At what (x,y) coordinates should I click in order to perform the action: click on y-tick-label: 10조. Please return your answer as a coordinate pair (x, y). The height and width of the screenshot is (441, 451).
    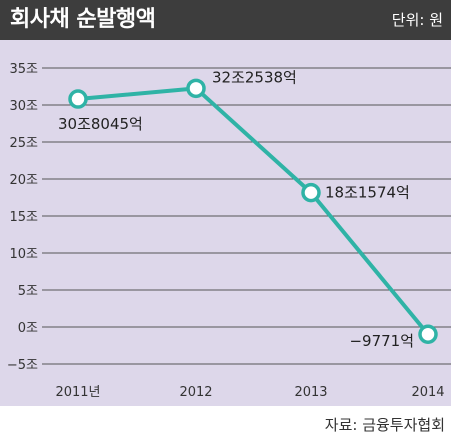
    Looking at the image, I should click on (23, 254).